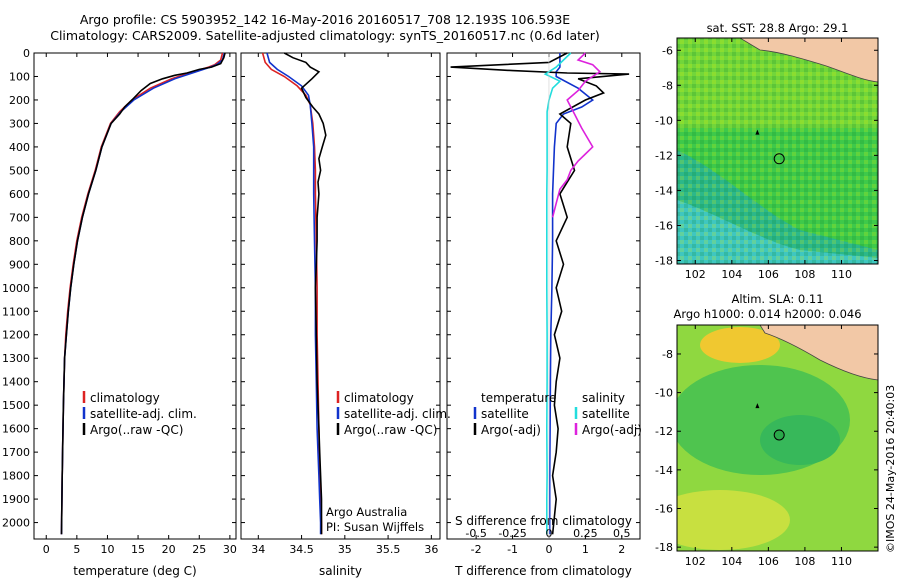 The image size is (900, 580). I want to click on sst-map-title: sat. SST: 28.8 Argo: 29.1, so click(778, 28).